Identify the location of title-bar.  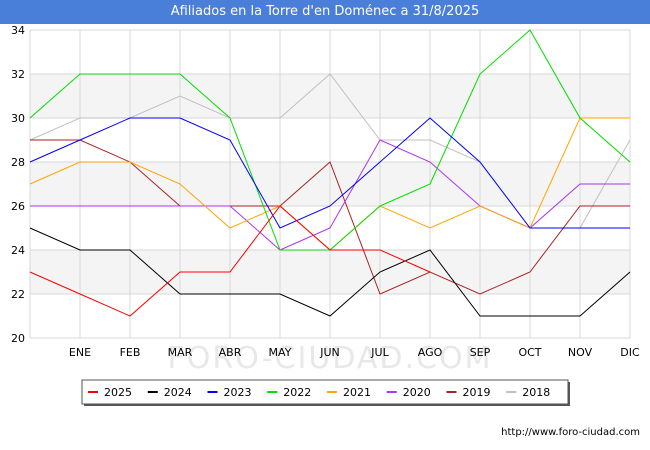
(325, 12).